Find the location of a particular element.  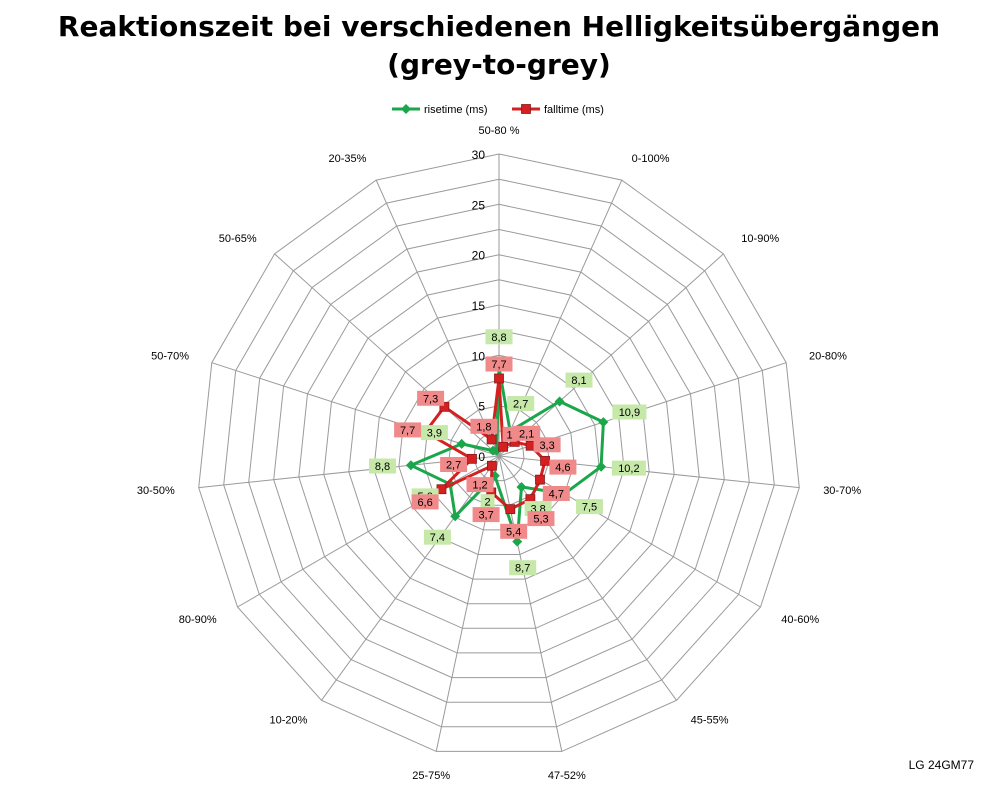

radial-tick-label: 30 is located at coordinates (479, 155).